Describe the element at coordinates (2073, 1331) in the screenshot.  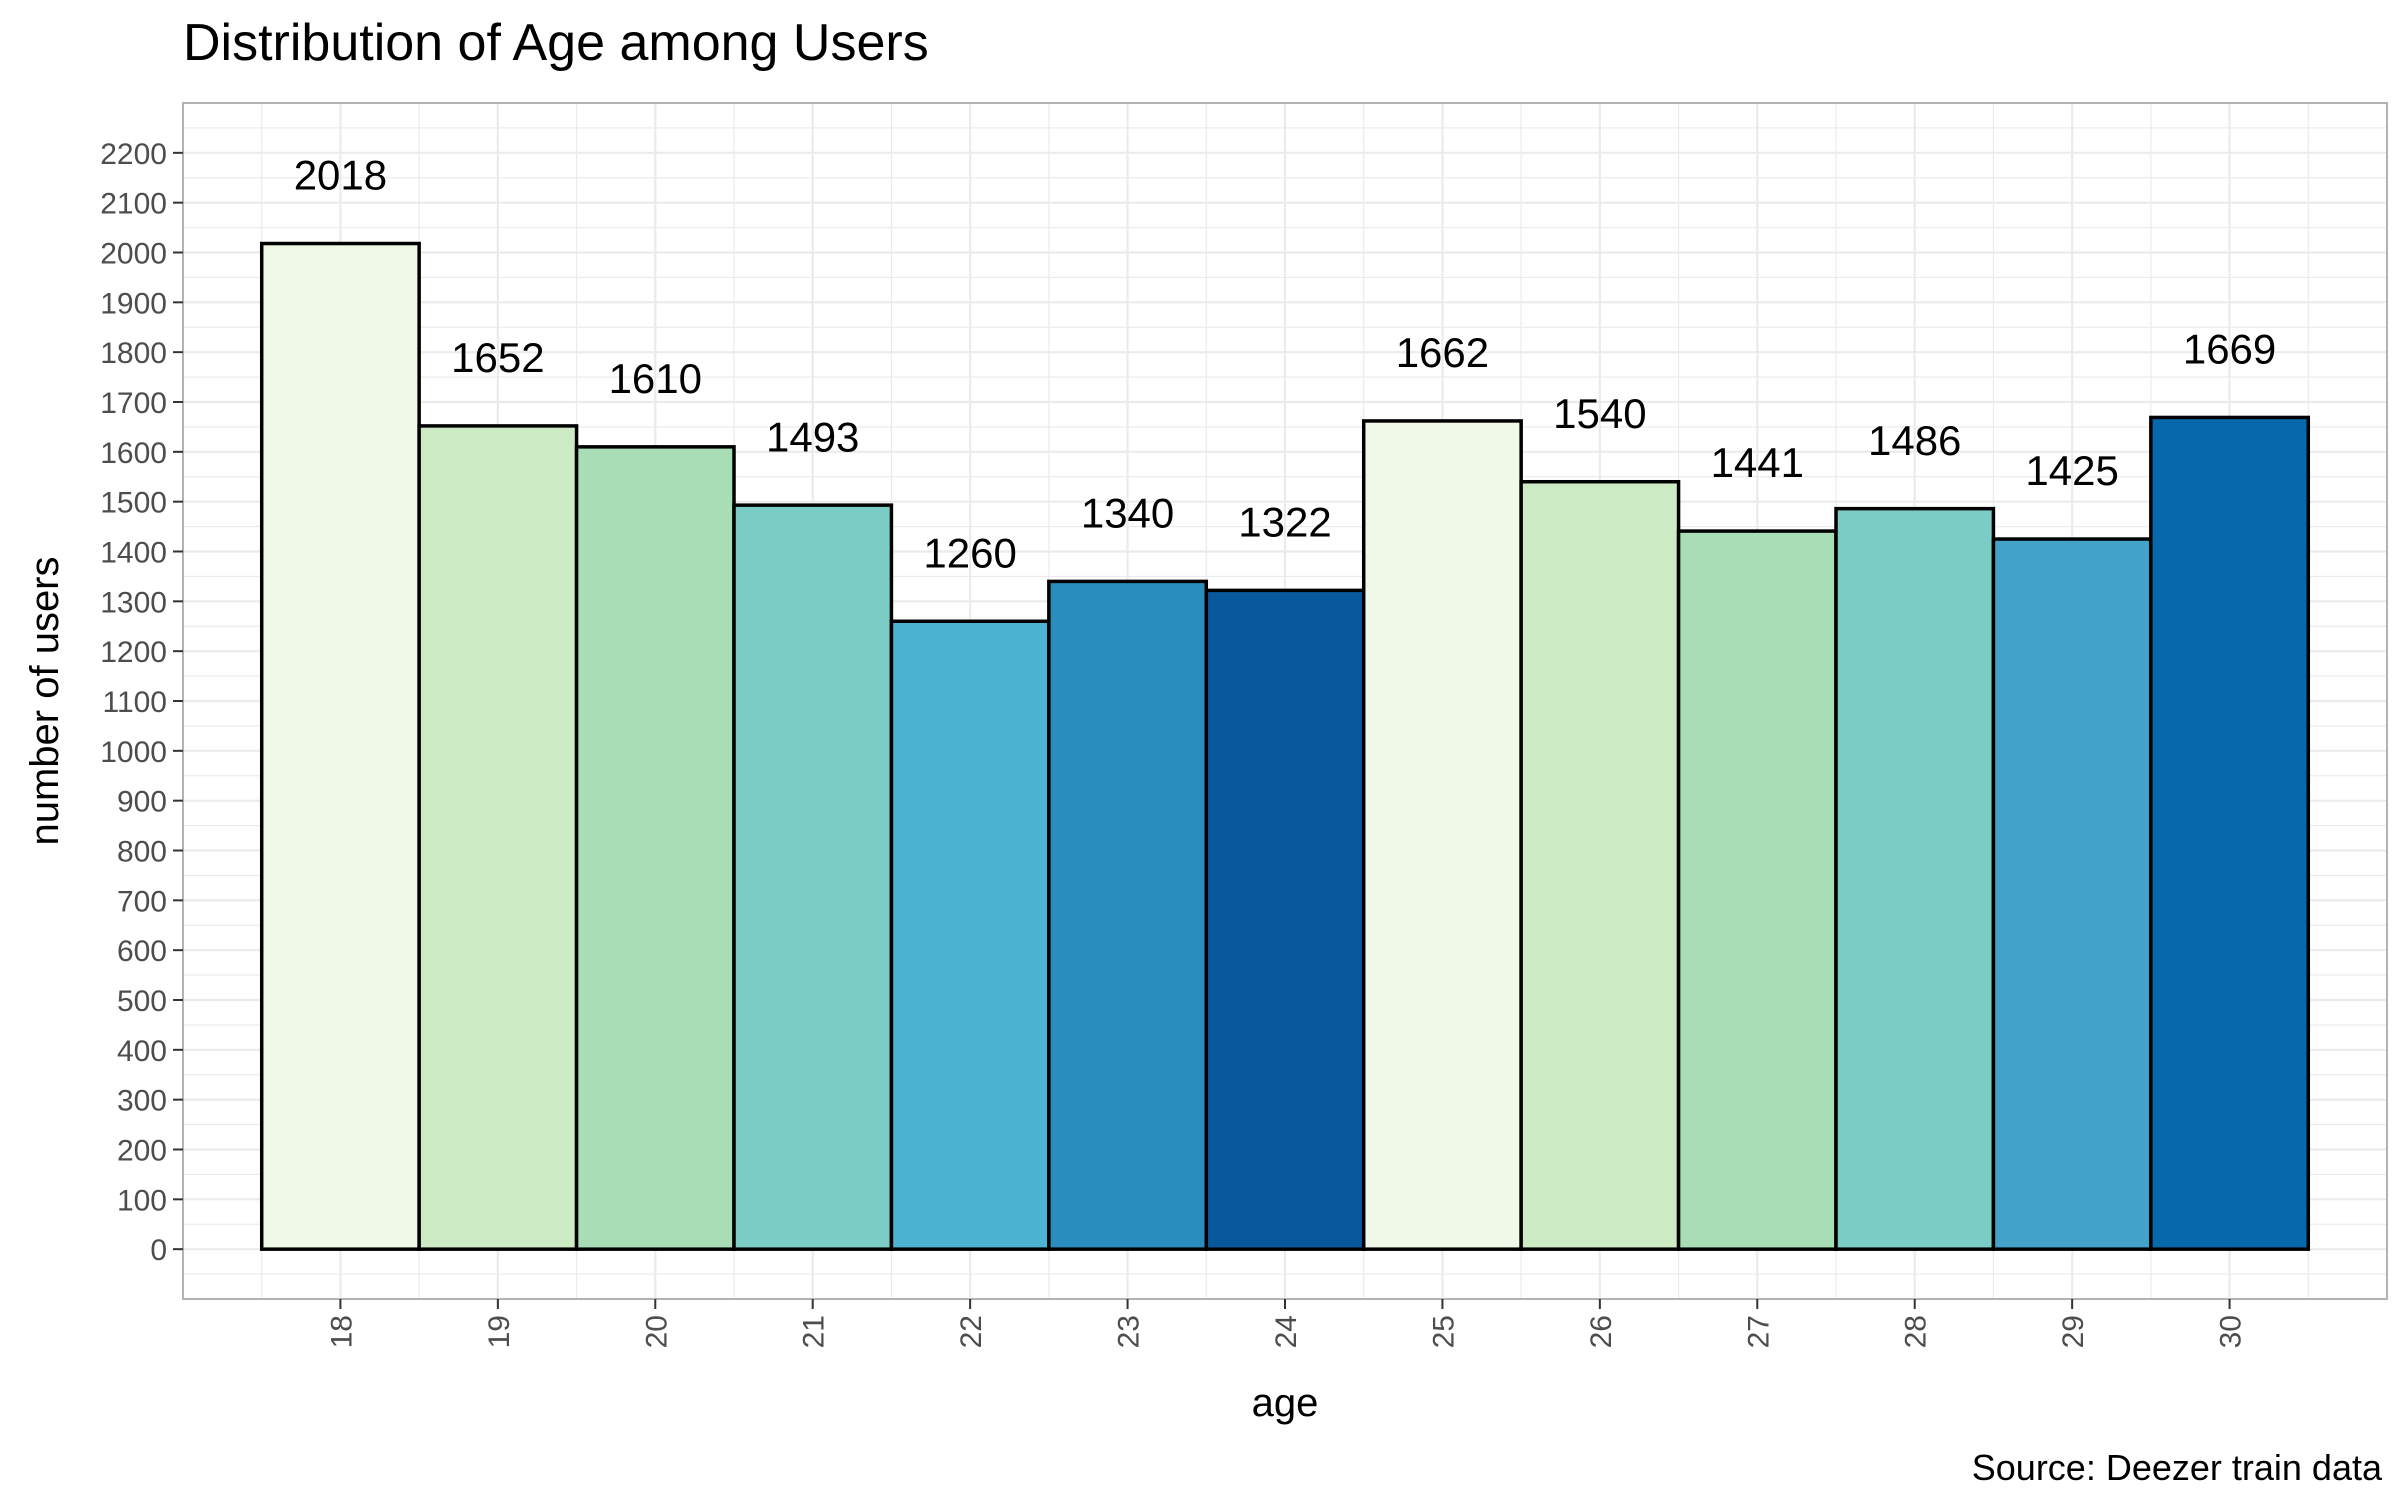
I see `x-tick-label-age-29: 29` at that location.